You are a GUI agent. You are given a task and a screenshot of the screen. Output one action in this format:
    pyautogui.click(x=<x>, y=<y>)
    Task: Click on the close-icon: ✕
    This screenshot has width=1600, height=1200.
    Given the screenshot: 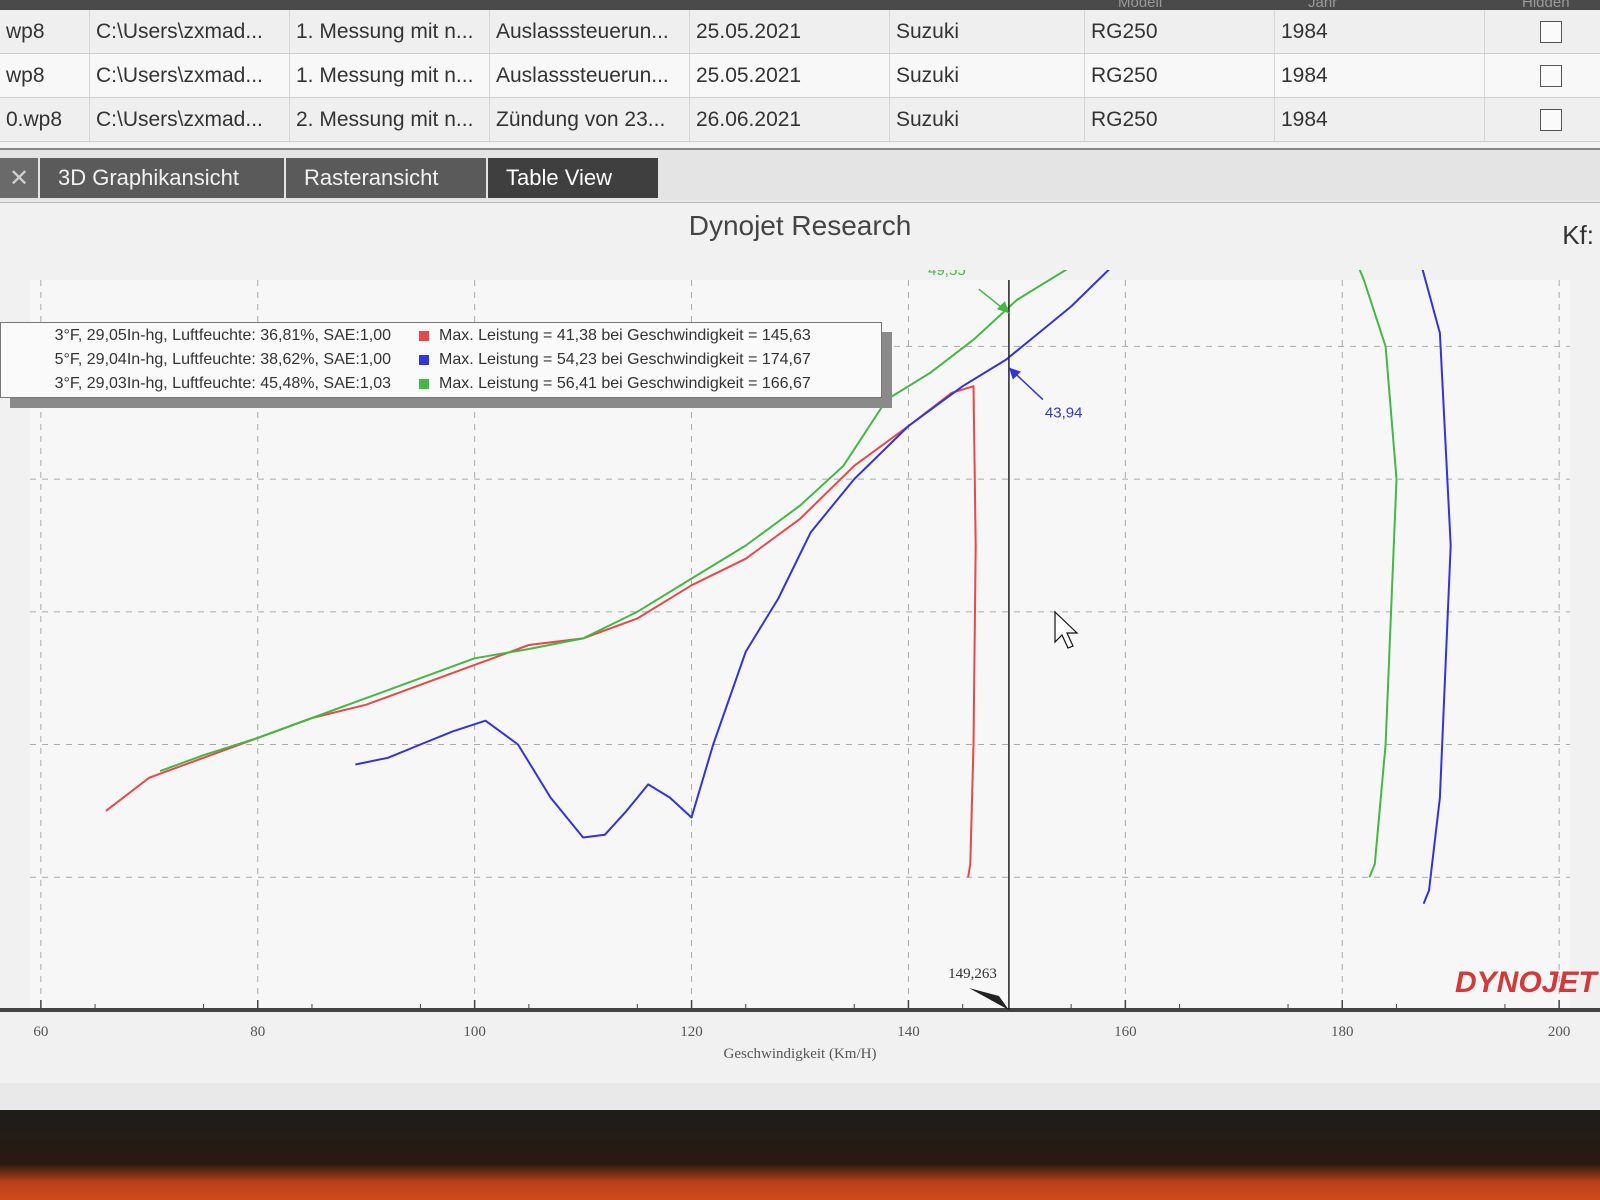 What is the action you would take?
    pyautogui.click(x=19, y=178)
    